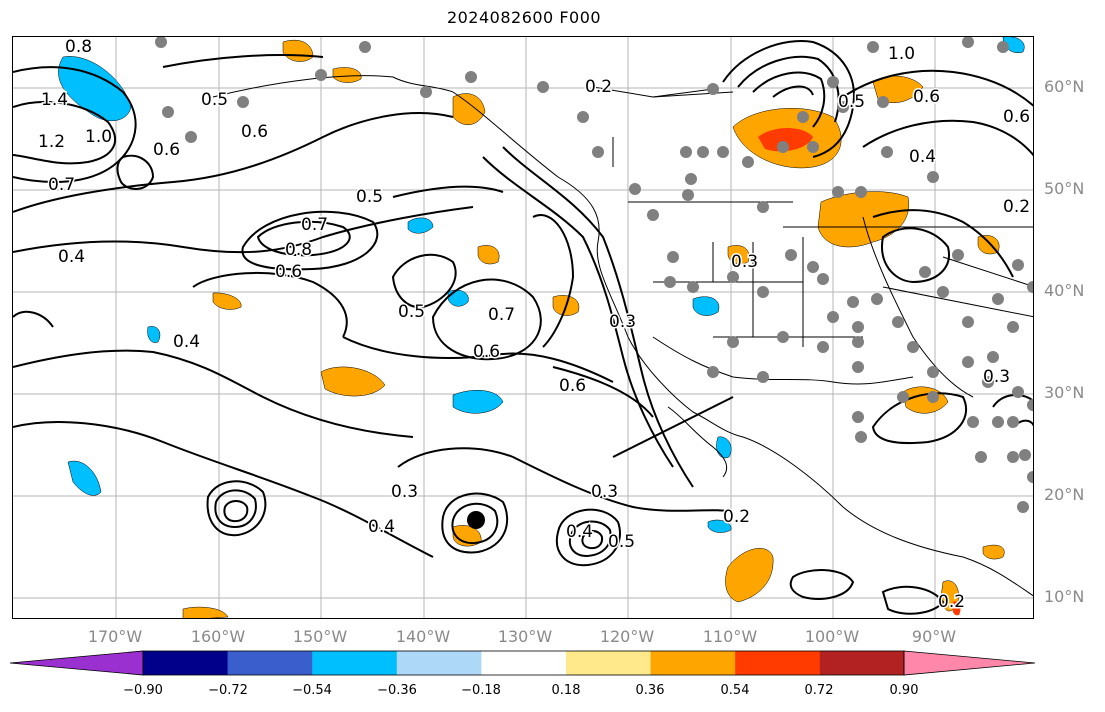 The height and width of the screenshot is (712, 1105). I want to click on colorbar-tick-label: 0.54, so click(735, 690).